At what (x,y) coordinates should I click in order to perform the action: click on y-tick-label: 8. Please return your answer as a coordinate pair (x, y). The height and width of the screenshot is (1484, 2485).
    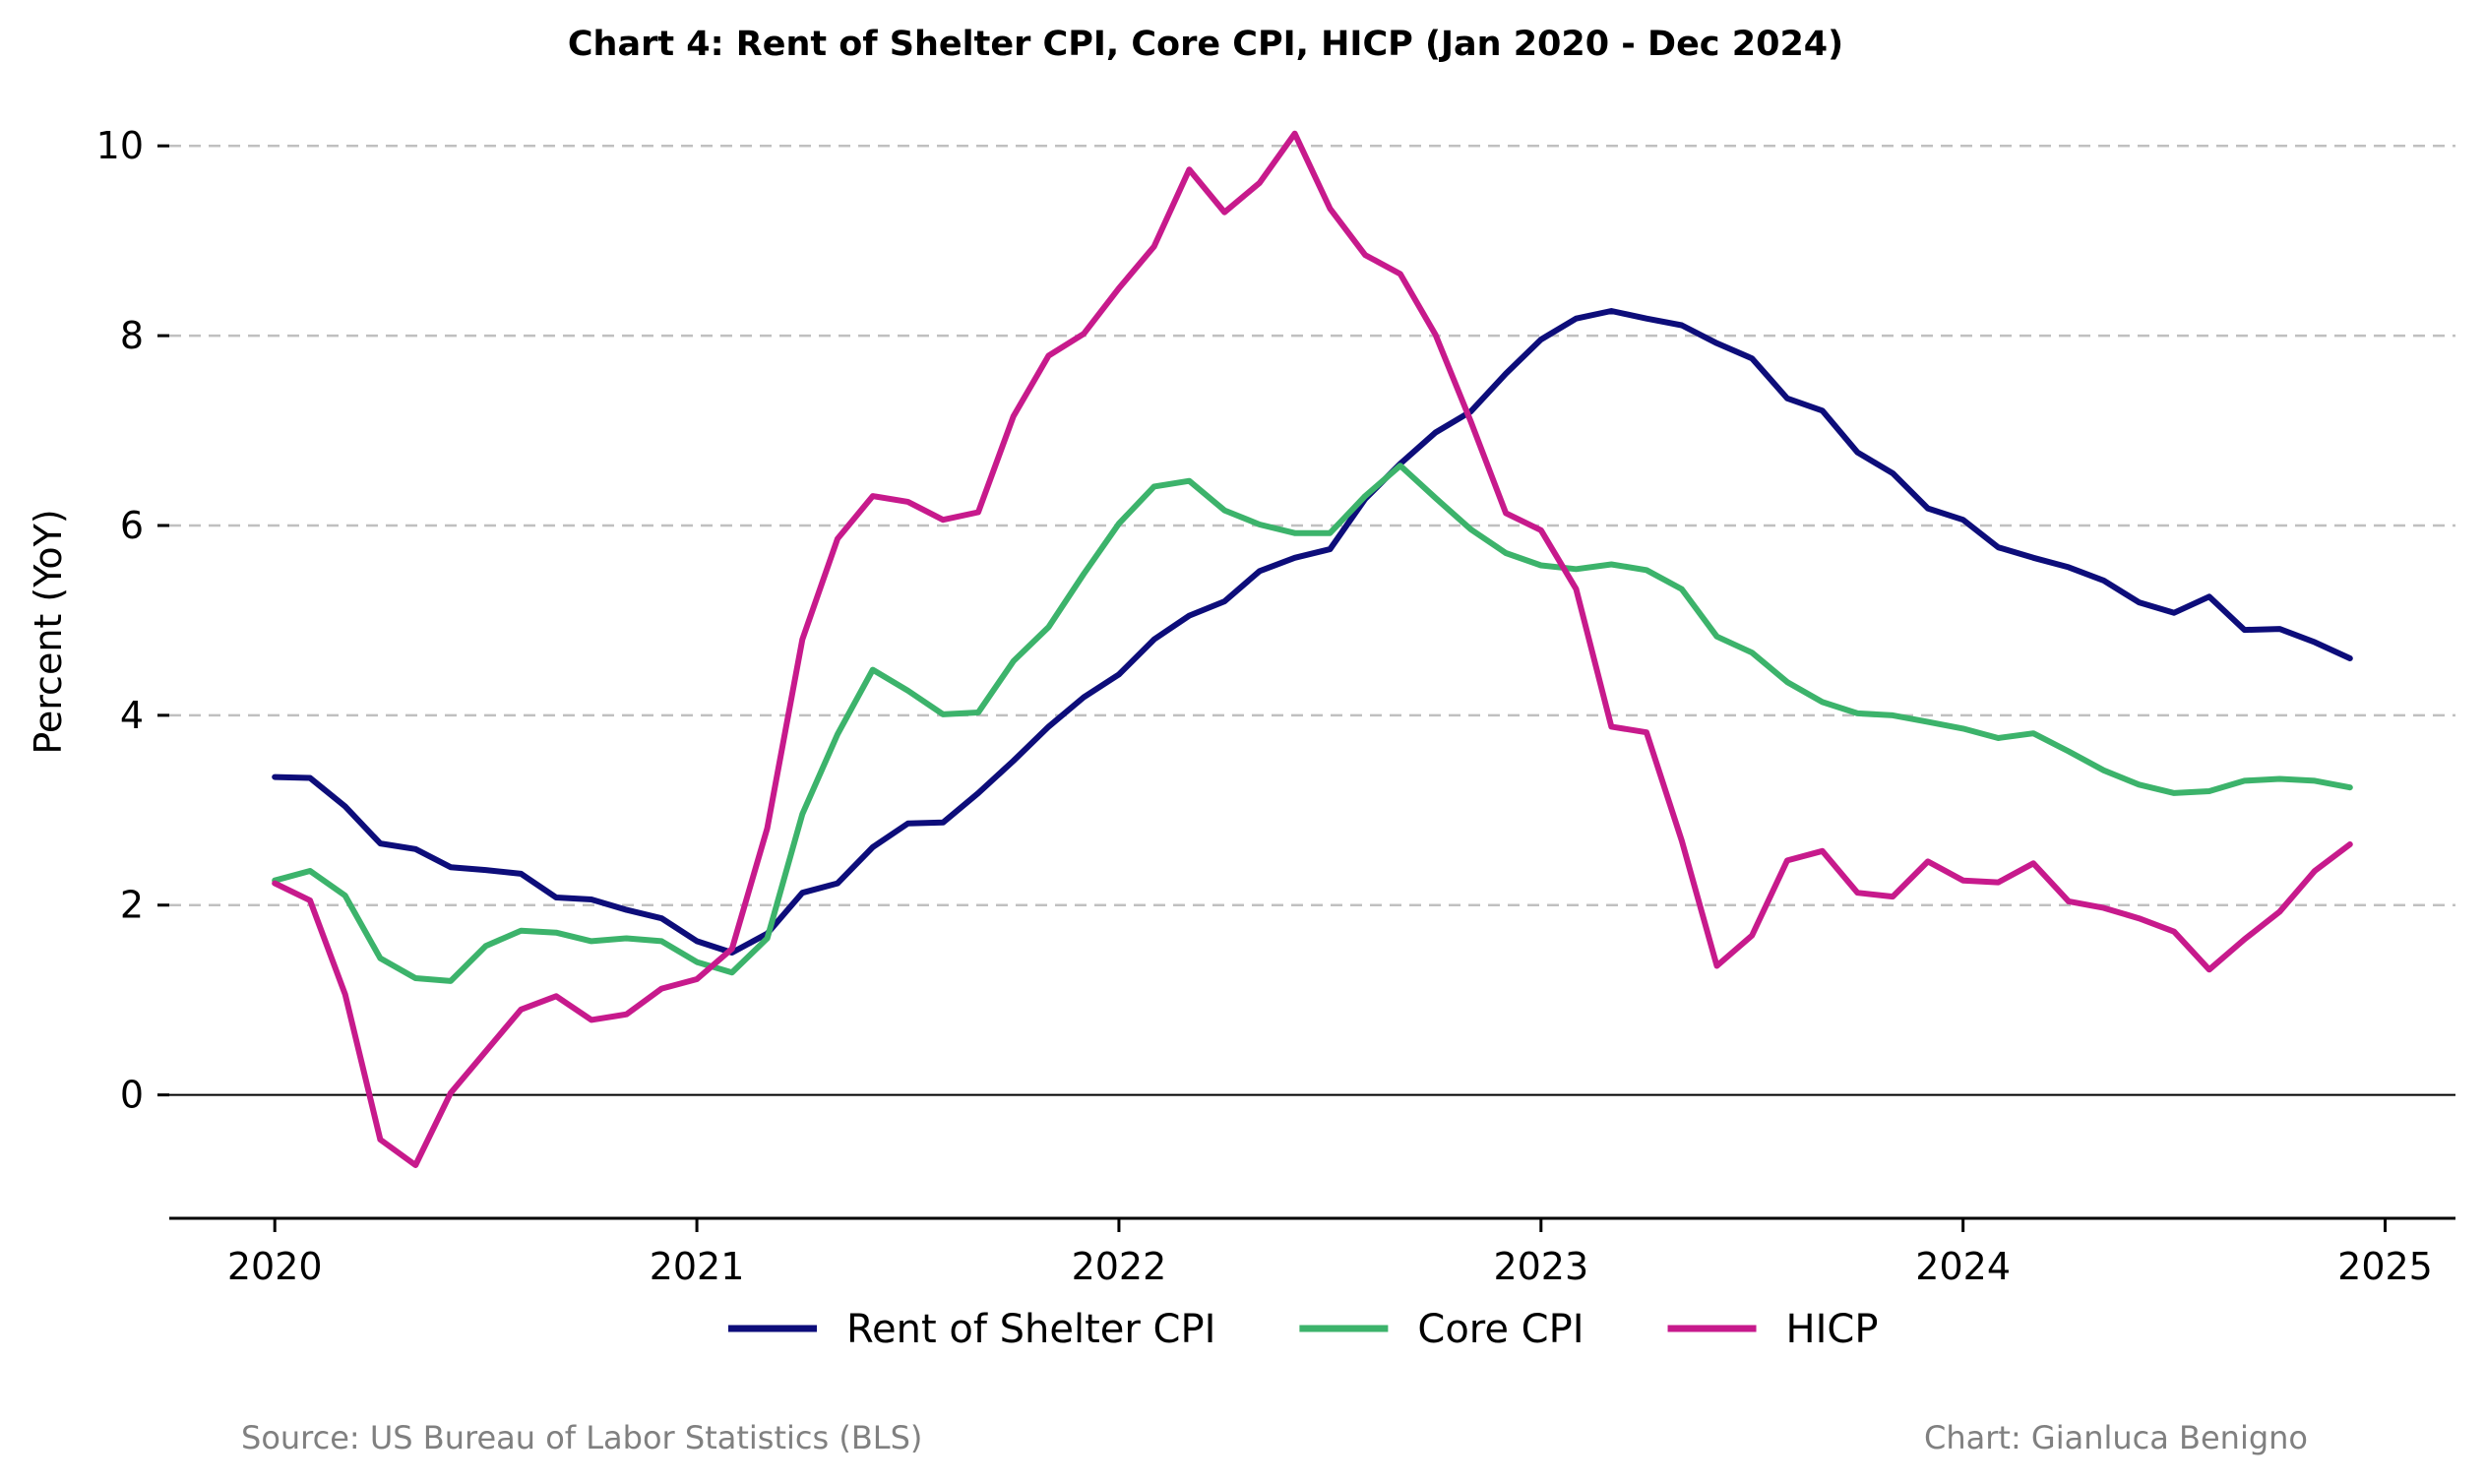
    Looking at the image, I should click on (132, 335).